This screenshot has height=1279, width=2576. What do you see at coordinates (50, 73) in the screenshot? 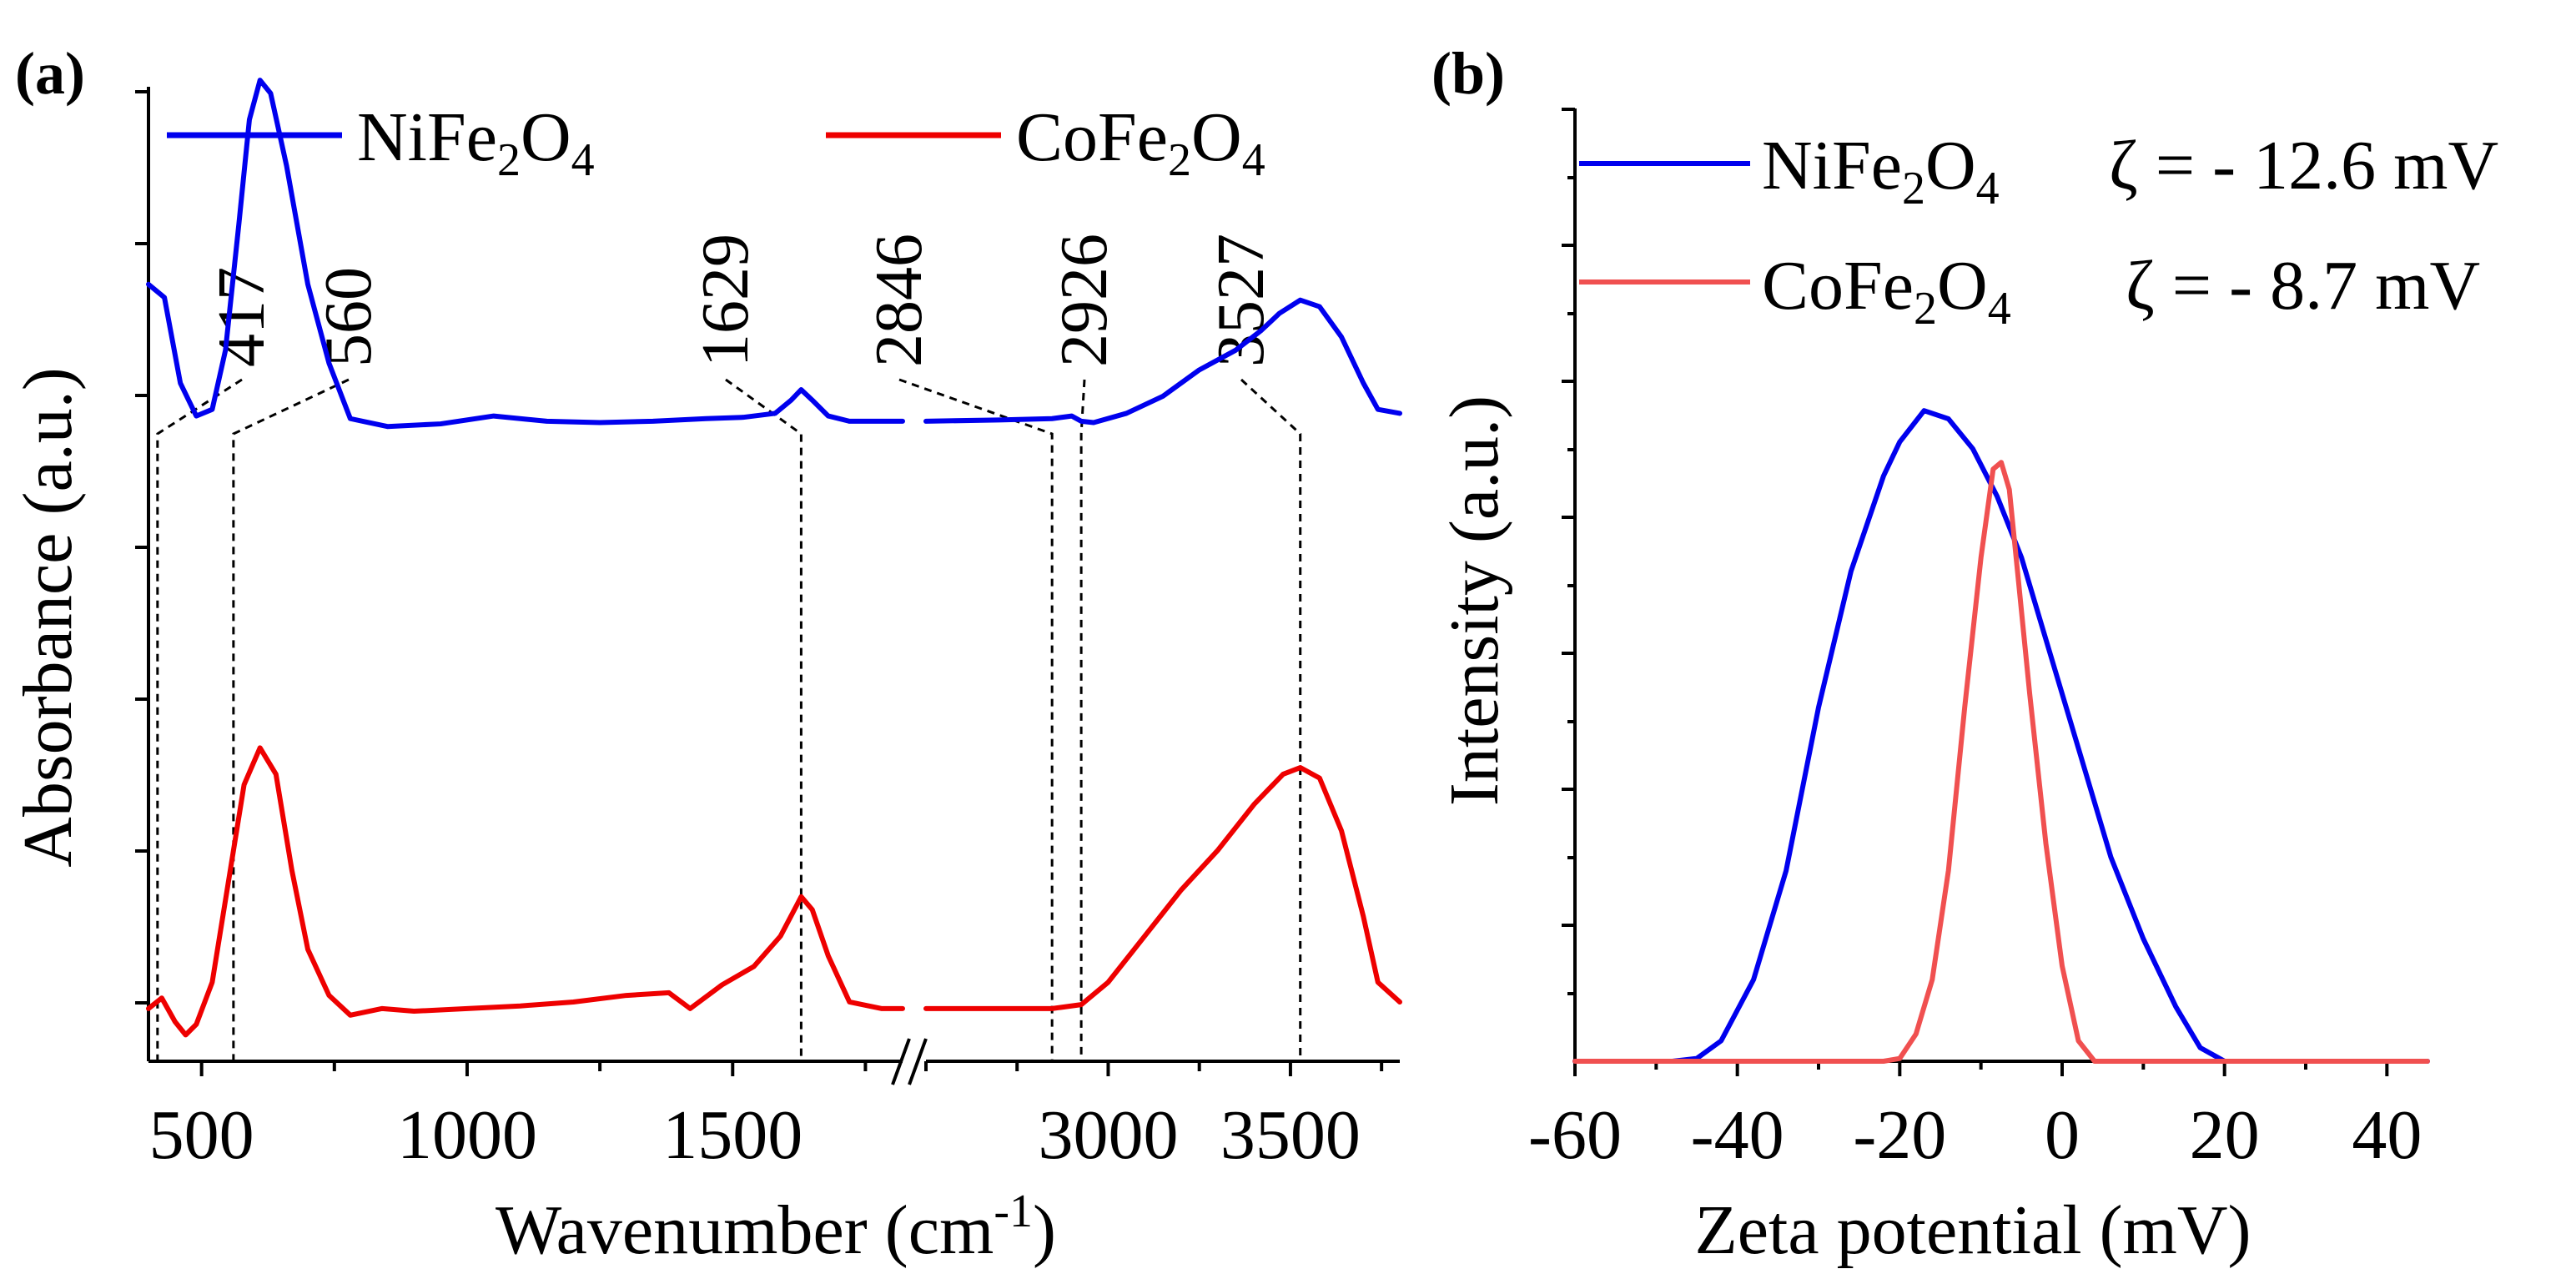
I see `panel-a-label: (a)` at bounding box center [50, 73].